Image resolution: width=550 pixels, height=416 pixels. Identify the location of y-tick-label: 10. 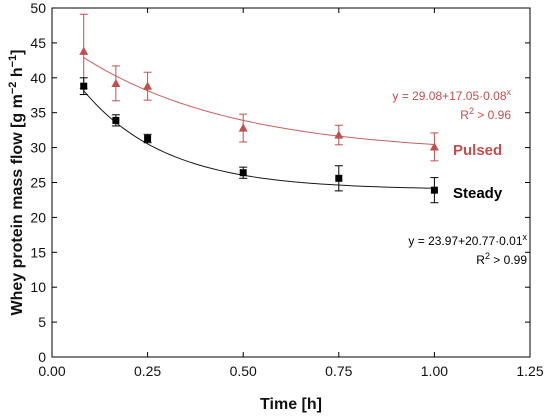
(38, 287).